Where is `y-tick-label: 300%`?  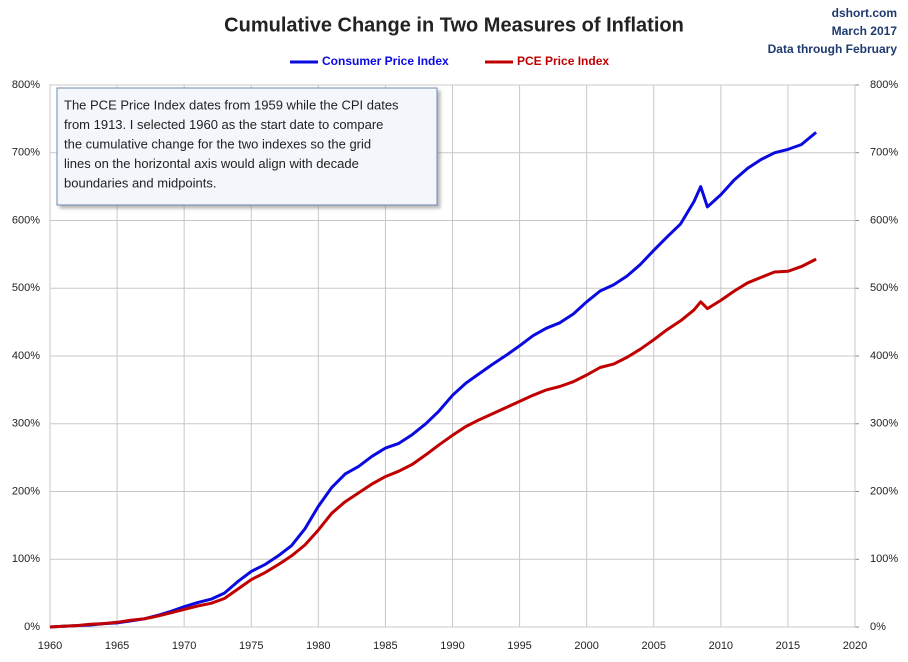
y-tick-label: 300% is located at coordinates (26, 424).